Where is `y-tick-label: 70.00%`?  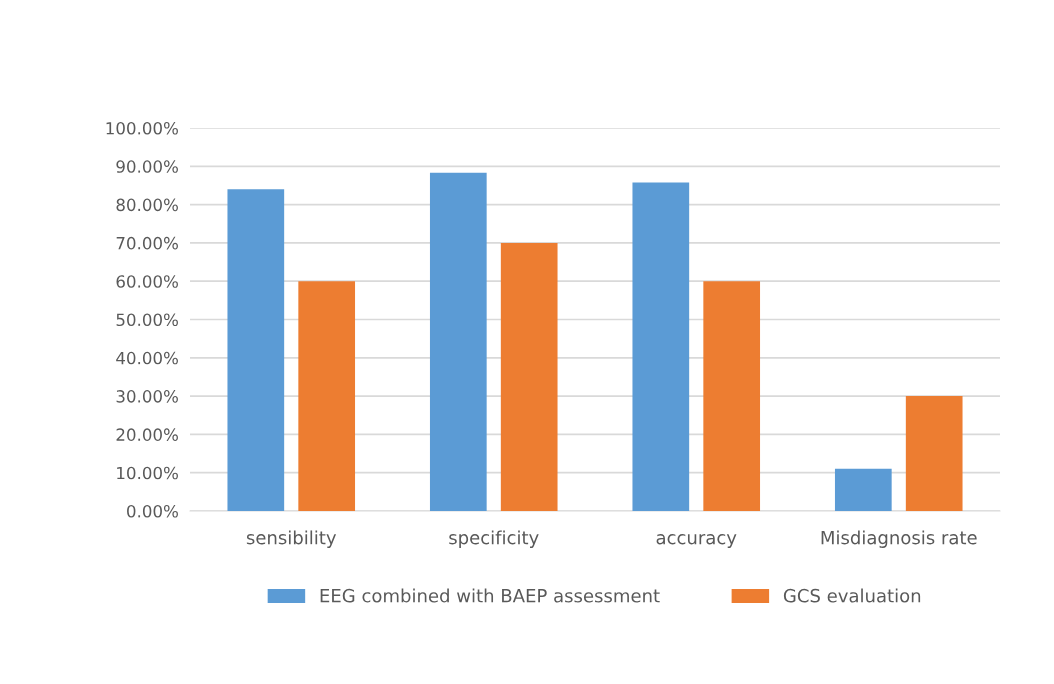 y-tick-label: 70.00% is located at coordinates (147, 243).